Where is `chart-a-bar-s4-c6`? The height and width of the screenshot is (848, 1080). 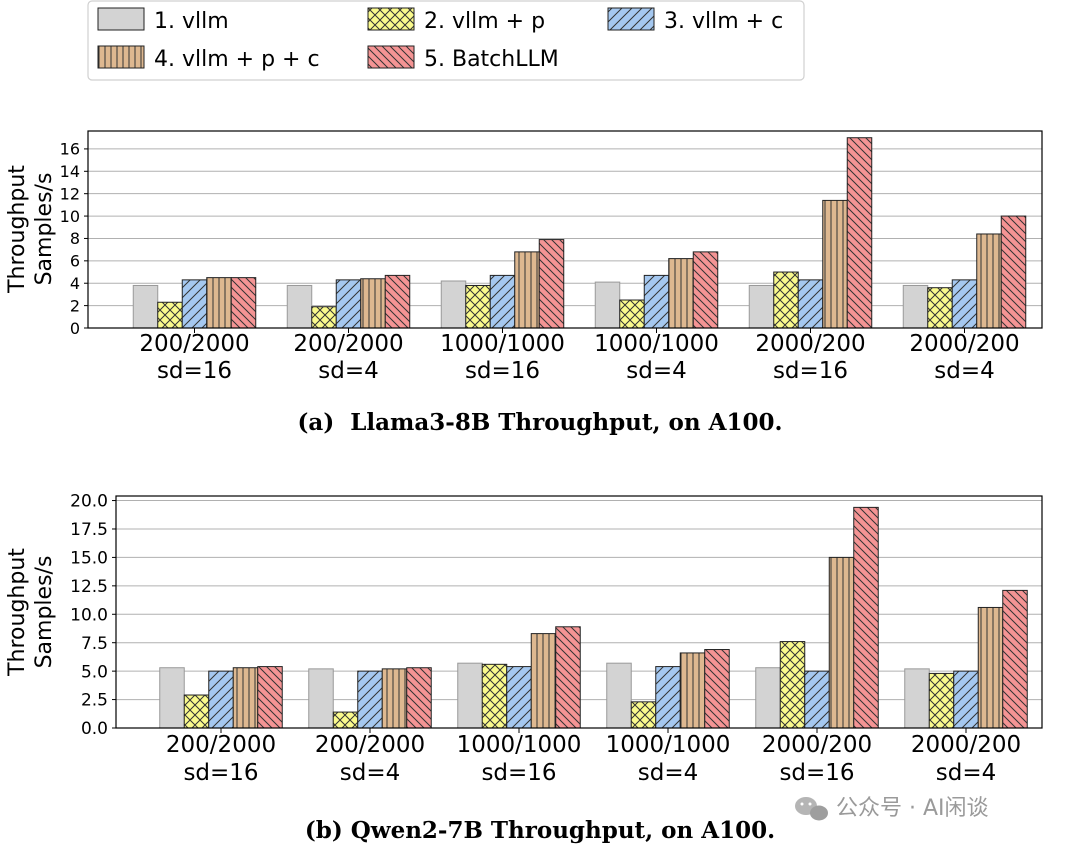
chart-a-bar-s4-c6 is located at coordinates (989, 281).